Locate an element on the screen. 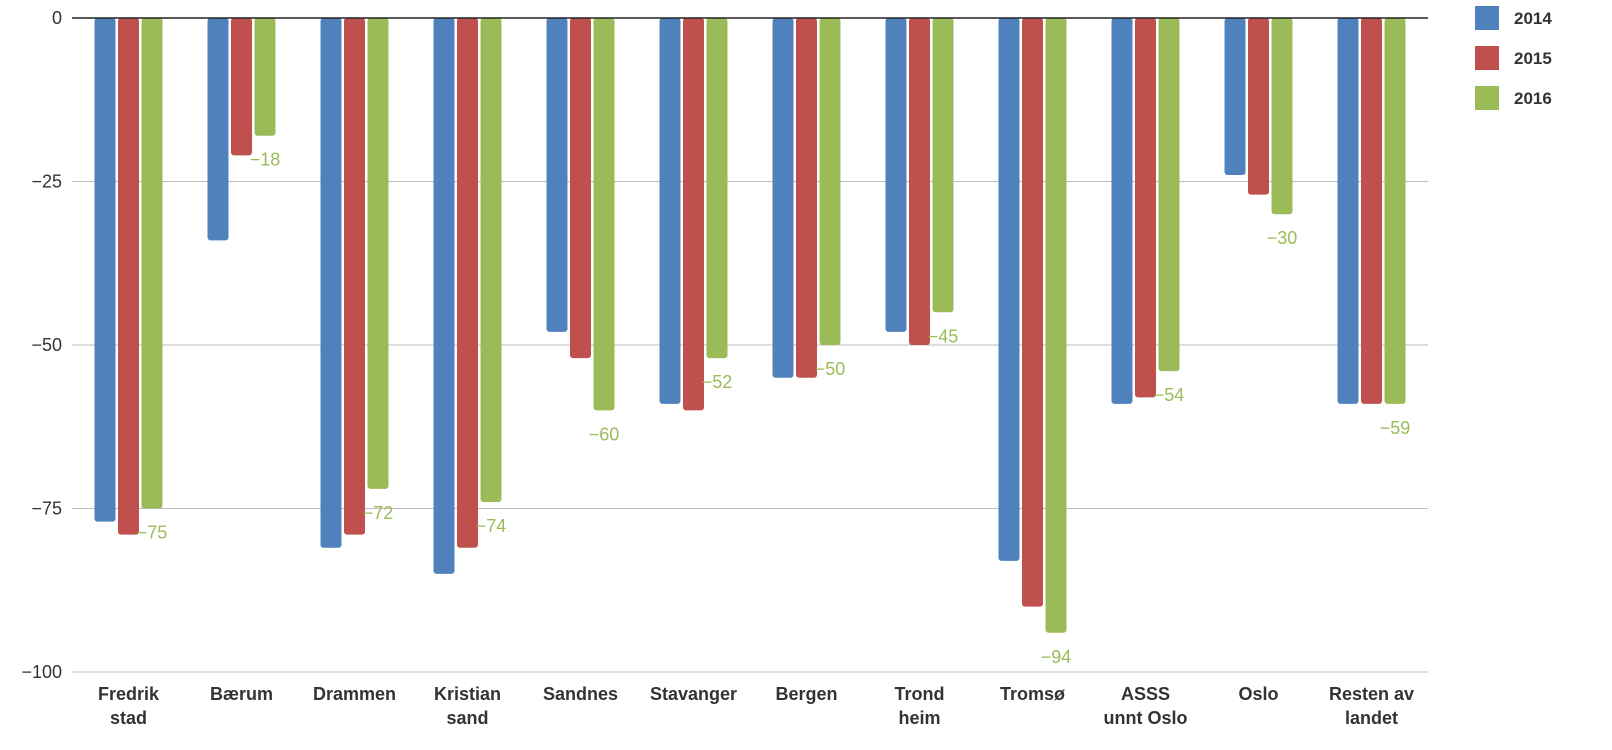  category-label-line: Bærum is located at coordinates (241, 694).